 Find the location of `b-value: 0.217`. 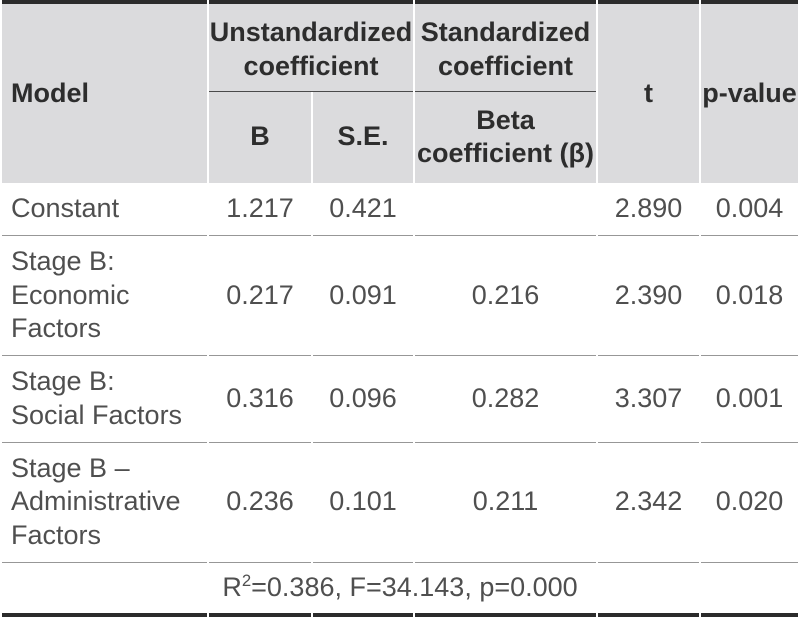

b-value: 0.217 is located at coordinates (260, 296).